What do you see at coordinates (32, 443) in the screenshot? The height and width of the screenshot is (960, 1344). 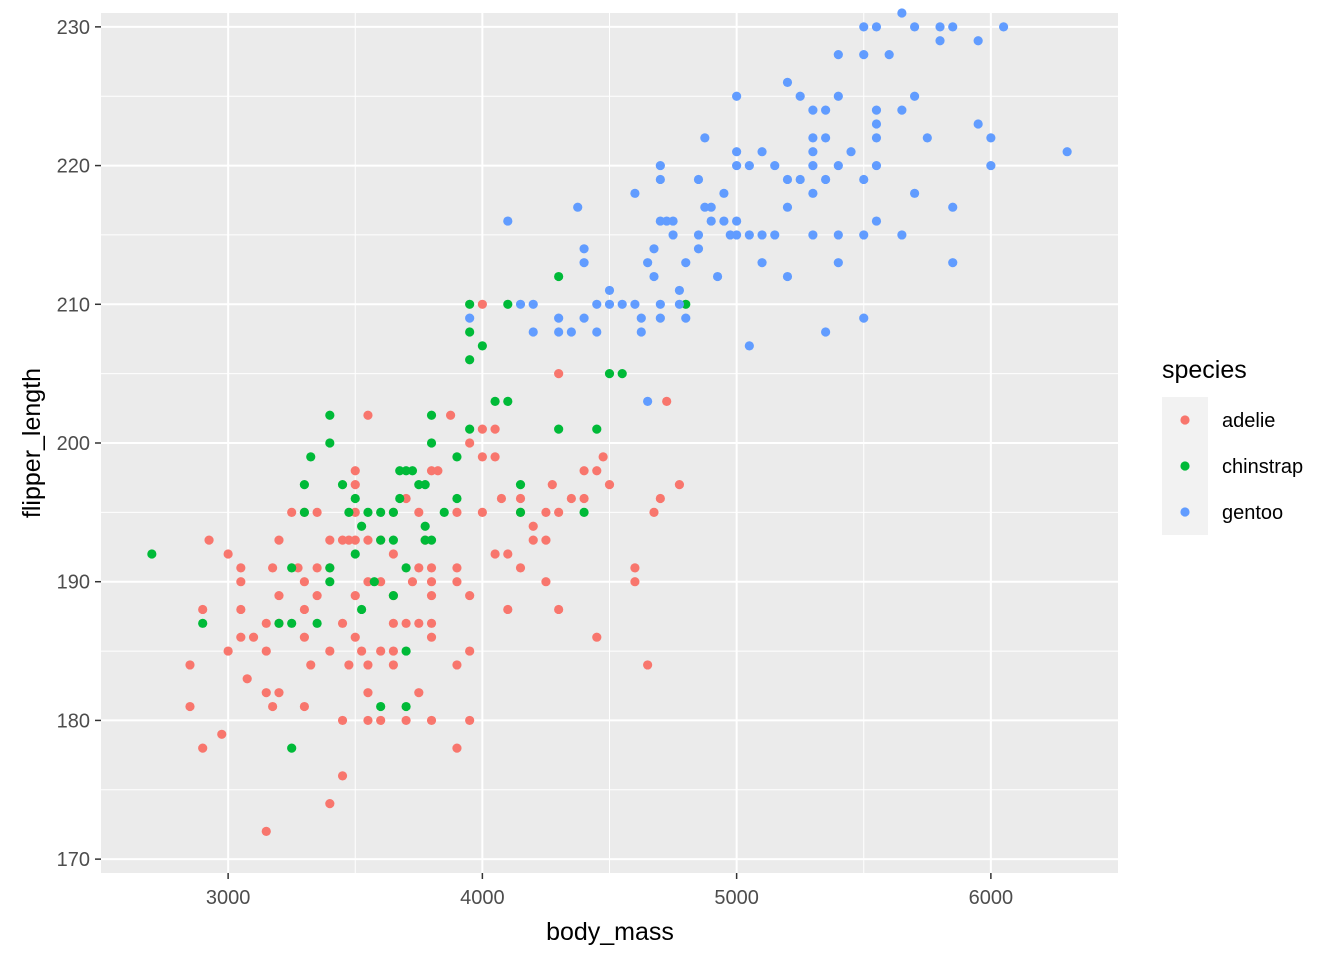 I see `y-axis-title: flipper_length` at bounding box center [32, 443].